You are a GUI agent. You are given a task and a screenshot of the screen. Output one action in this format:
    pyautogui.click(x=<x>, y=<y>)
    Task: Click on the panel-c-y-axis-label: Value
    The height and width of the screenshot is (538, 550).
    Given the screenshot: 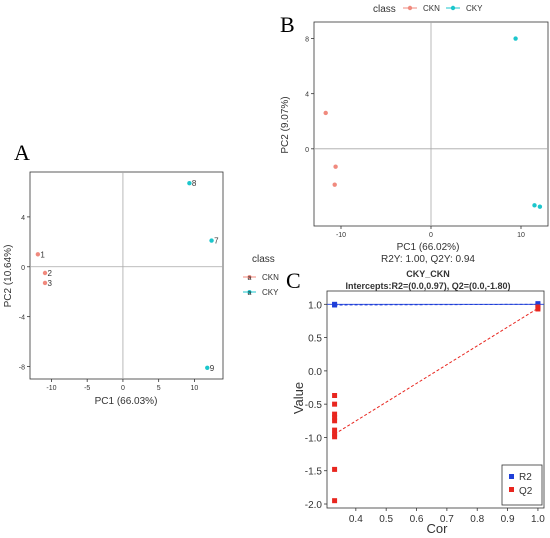 What is the action you would take?
    pyautogui.click(x=298, y=398)
    